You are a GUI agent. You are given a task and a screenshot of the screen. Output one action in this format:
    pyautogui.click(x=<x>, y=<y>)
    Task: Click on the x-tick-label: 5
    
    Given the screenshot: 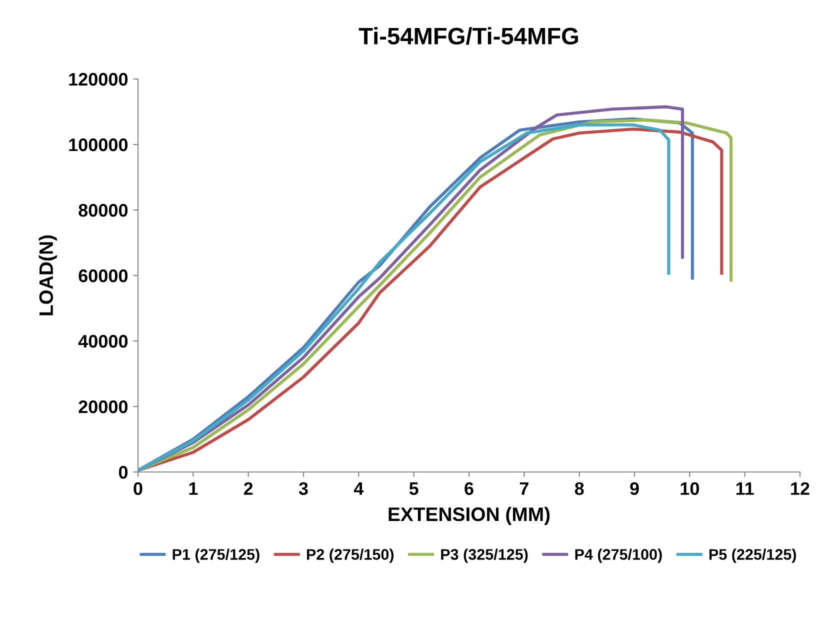 What is the action you would take?
    pyautogui.click(x=413, y=488)
    